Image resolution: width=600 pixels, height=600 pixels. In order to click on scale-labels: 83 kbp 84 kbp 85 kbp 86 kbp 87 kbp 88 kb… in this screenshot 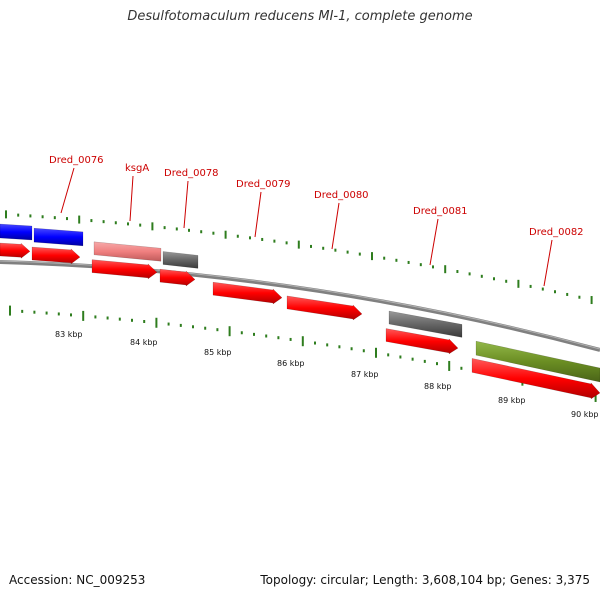, I will do `click(327, 374)`.